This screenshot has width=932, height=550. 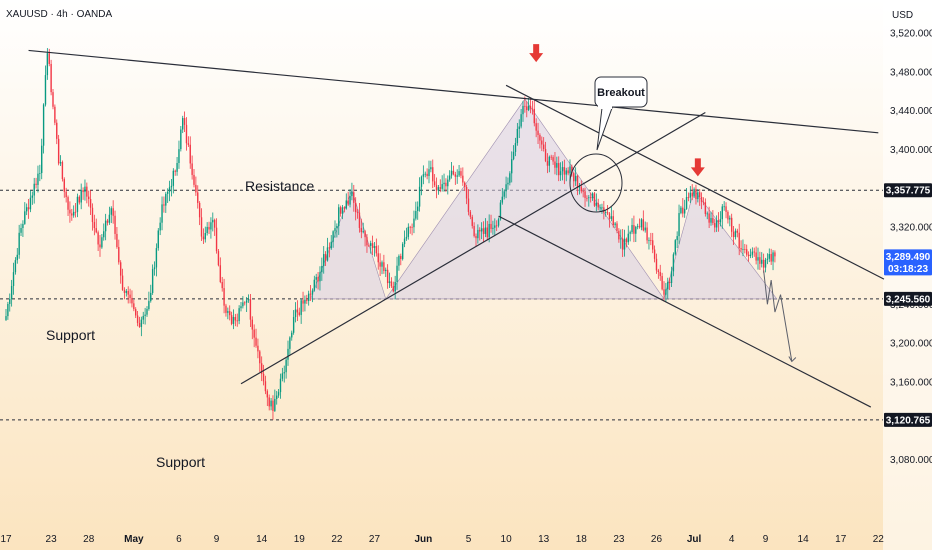 What do you see at coordinates (52, 539) in the screenshot?
I see `x-tick-label: 23` at bounding box center [52, 539].